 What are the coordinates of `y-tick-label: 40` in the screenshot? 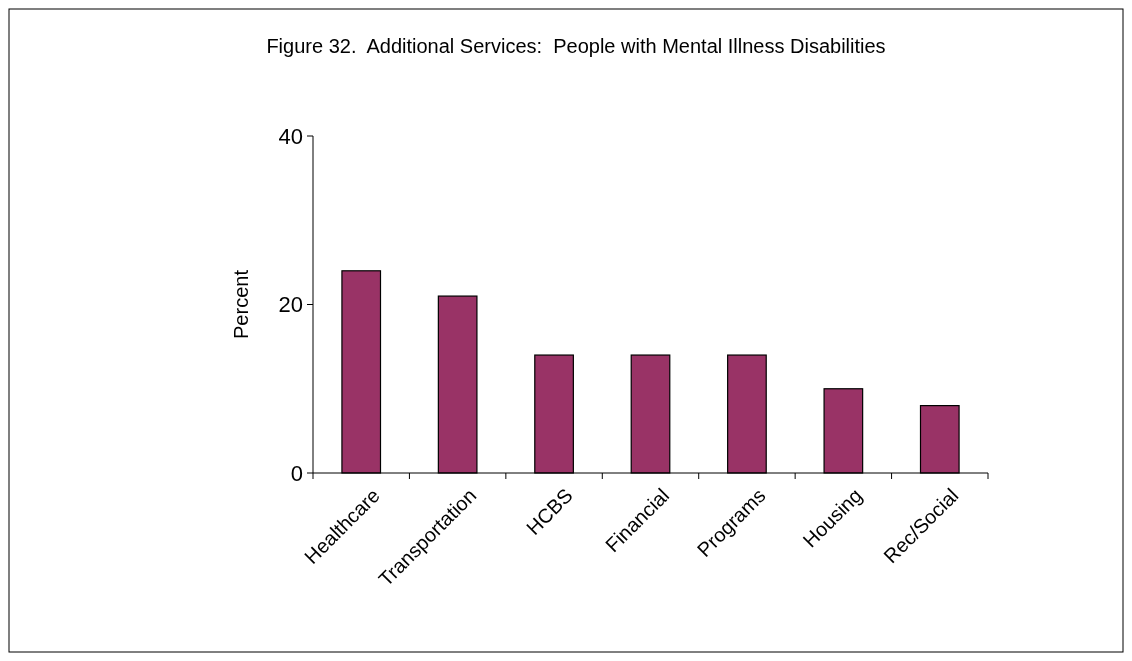 It's located at (290, 136).